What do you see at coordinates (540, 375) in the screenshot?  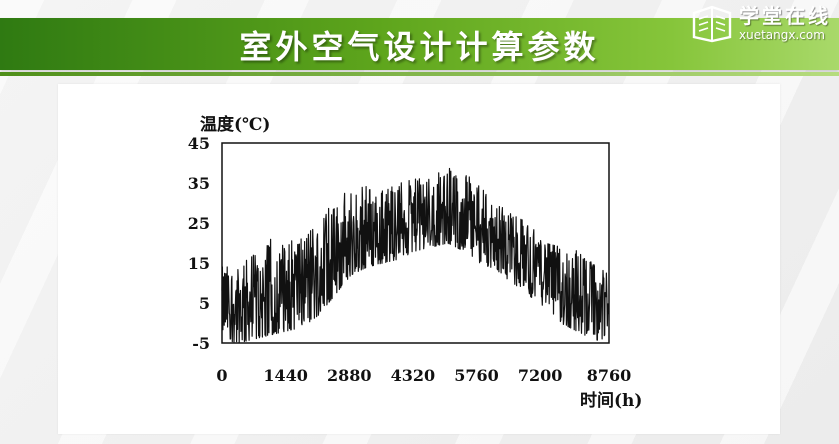 I see `x-tick-label: 7200` at bounding box center [540, 375].